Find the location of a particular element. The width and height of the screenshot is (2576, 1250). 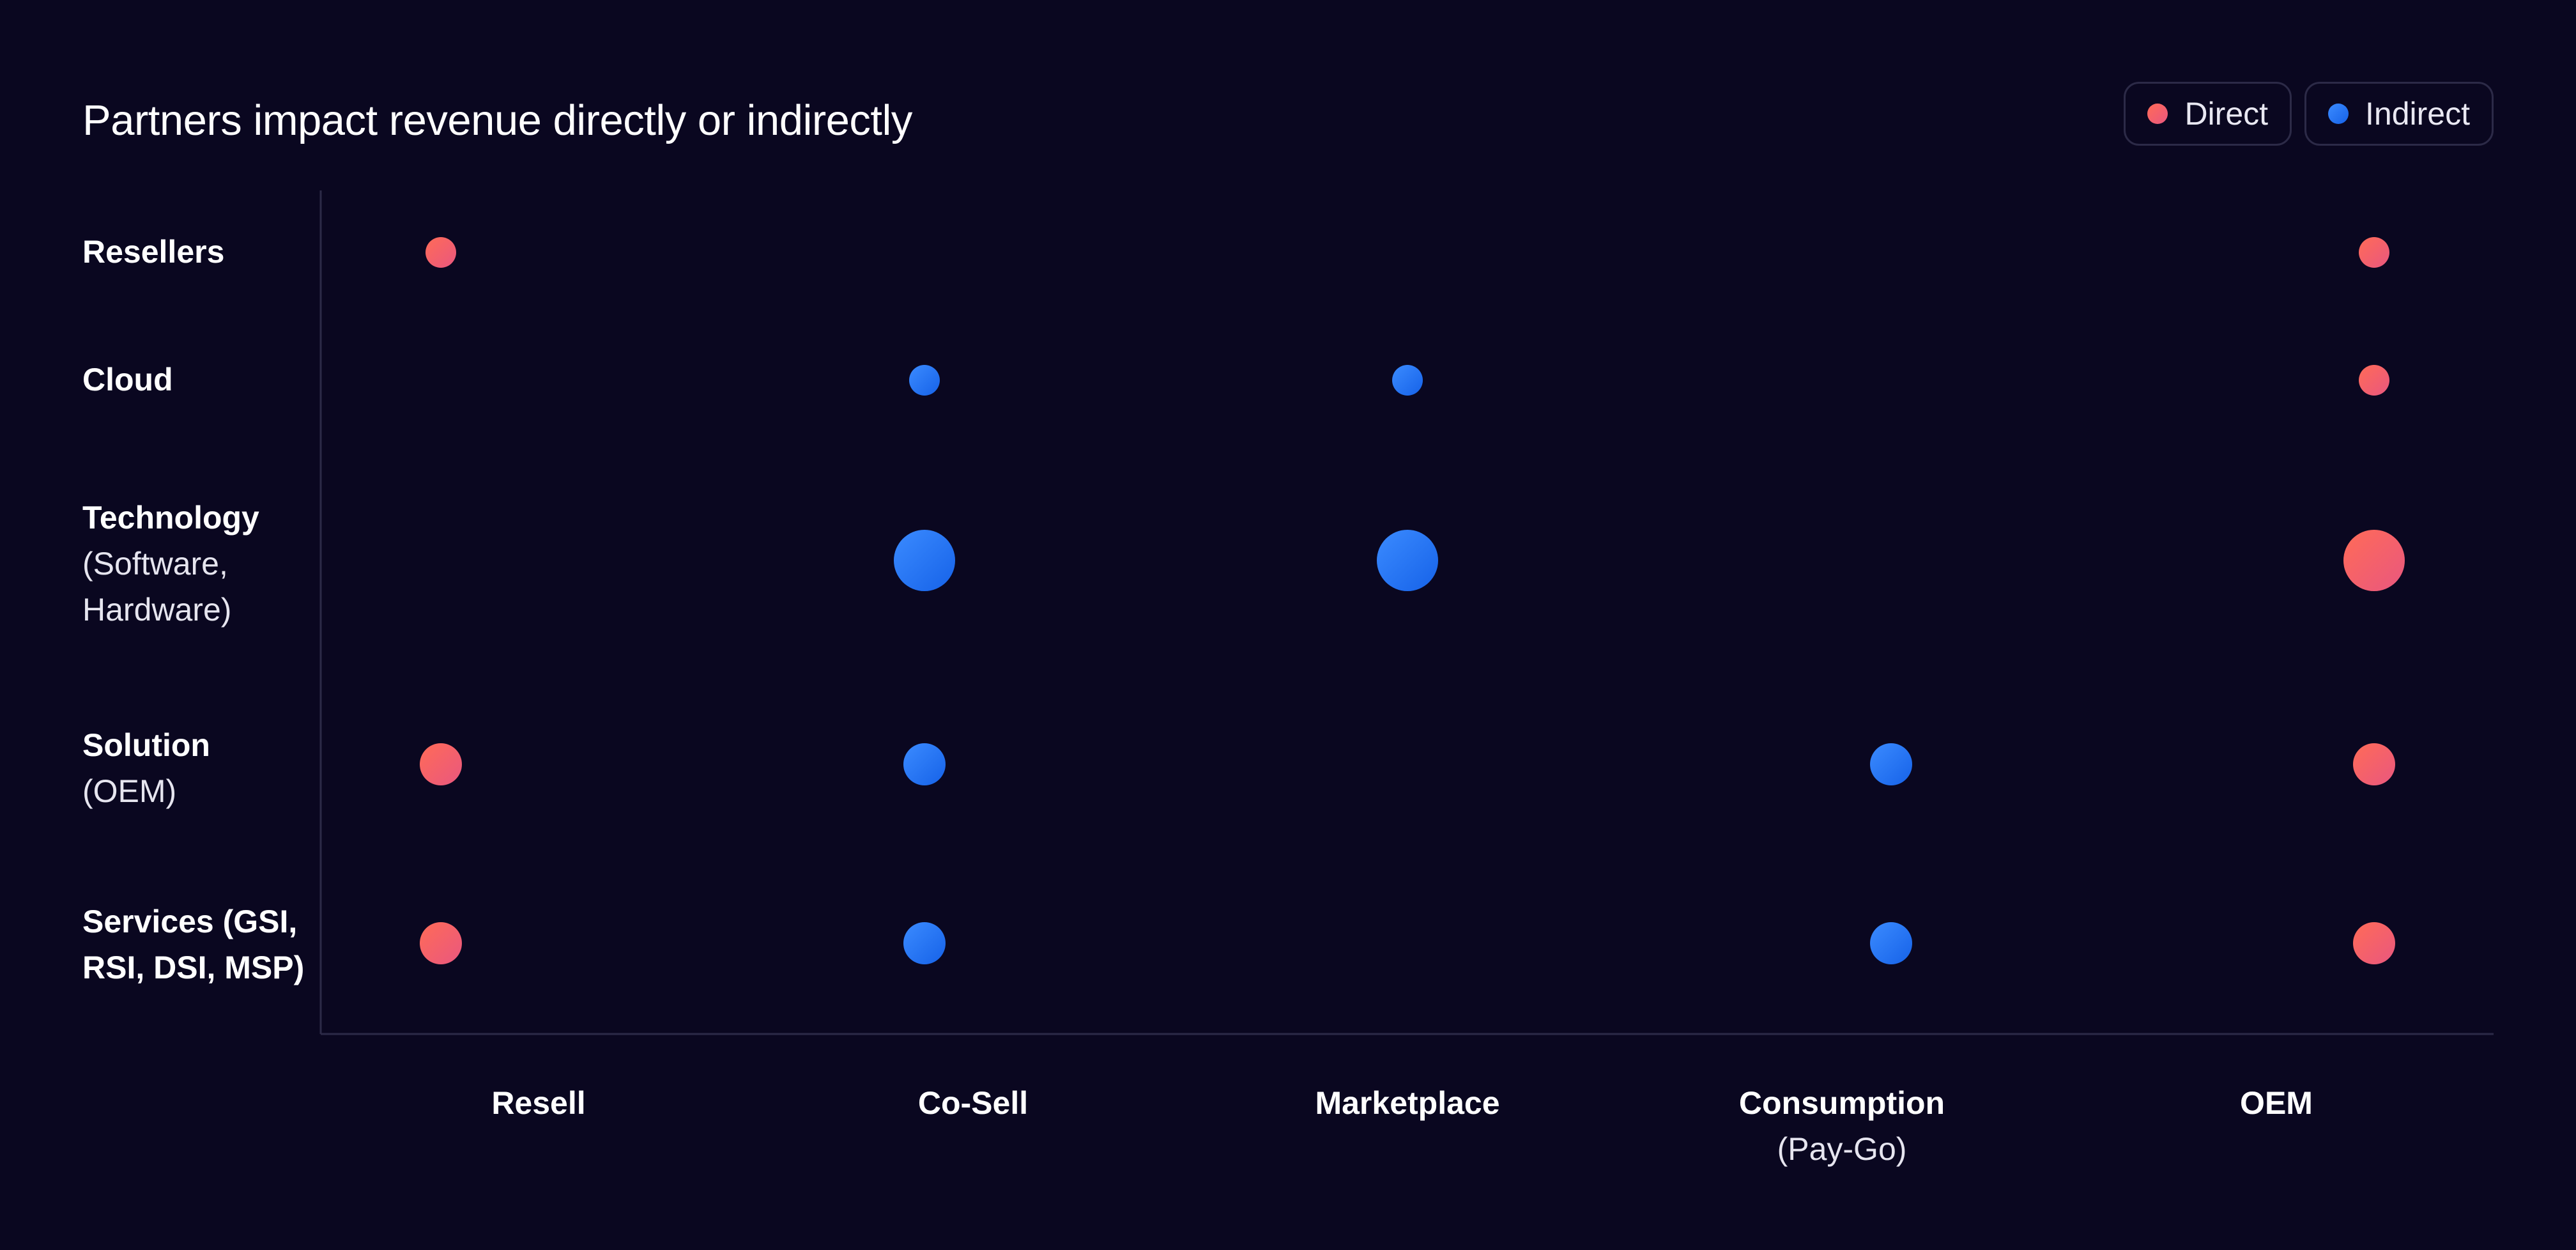

row-label-resellers: Resellers is located at coordinates (153, 252).